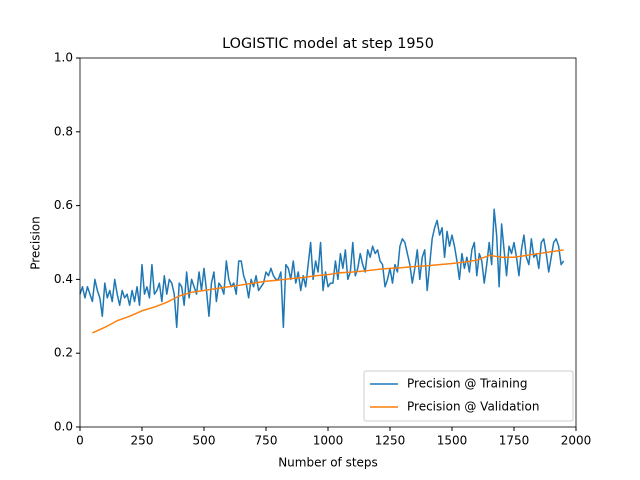  Describe the element at coordinates (473, 407) in the screenshot. I see `legend-label: Precision @ Validation` at that location.